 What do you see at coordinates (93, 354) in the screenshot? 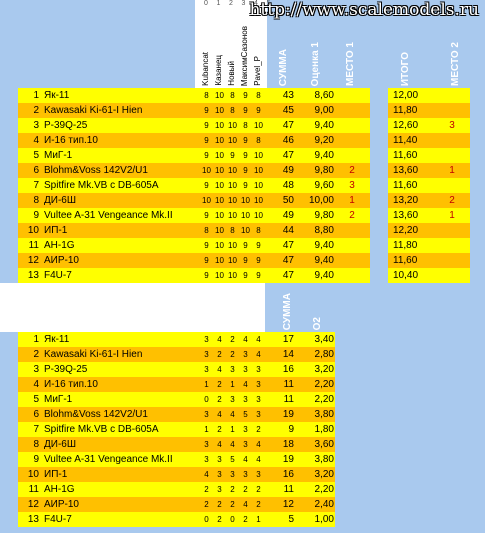
I see `aircraft-name: Kawasaki Ki-61-I Hien` at bounding box center [93, 354].